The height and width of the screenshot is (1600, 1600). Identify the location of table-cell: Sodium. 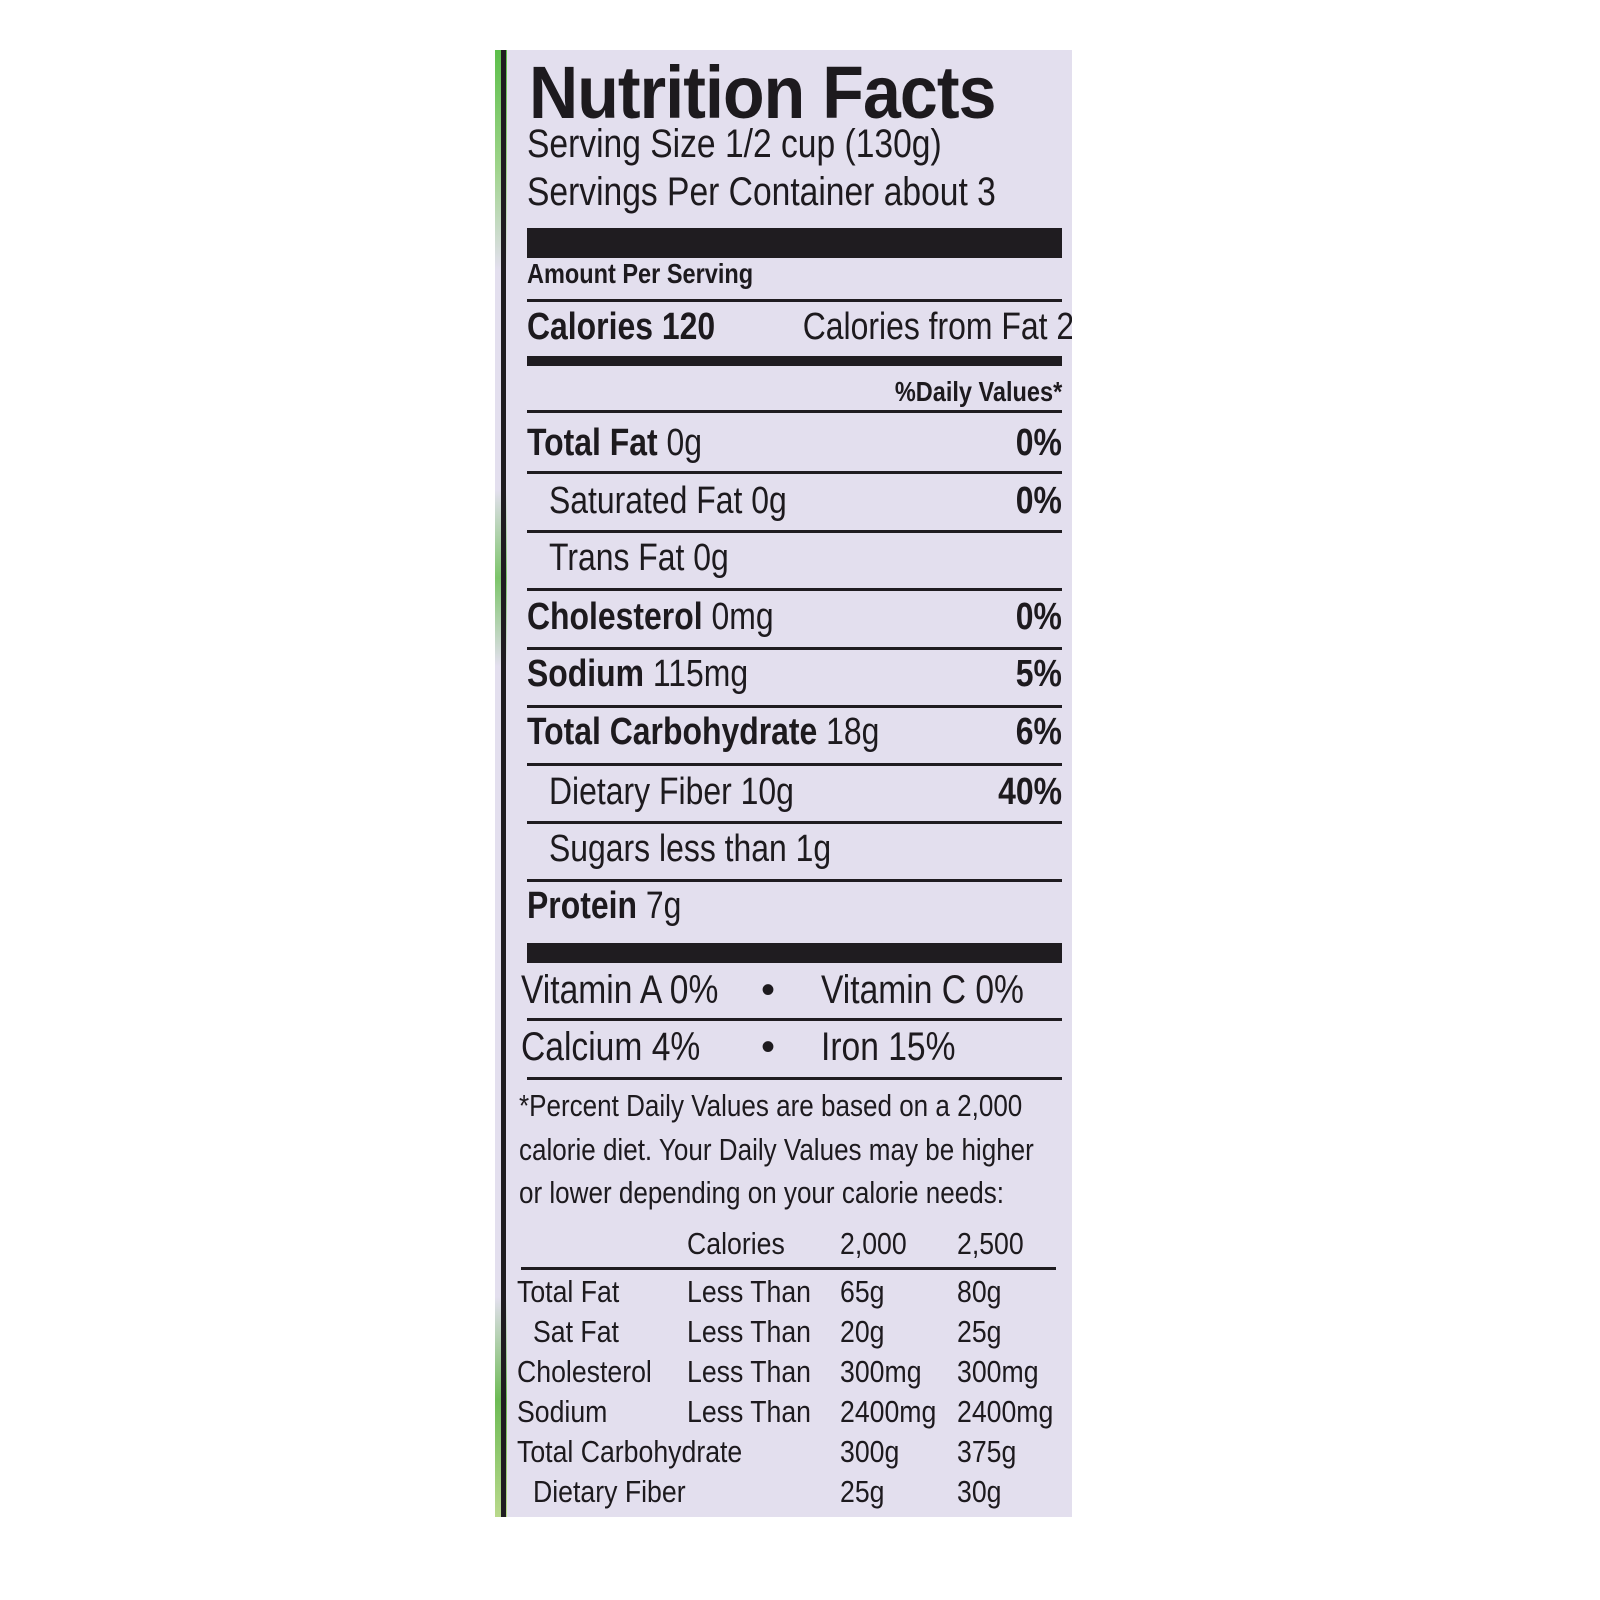
(562, 1411).